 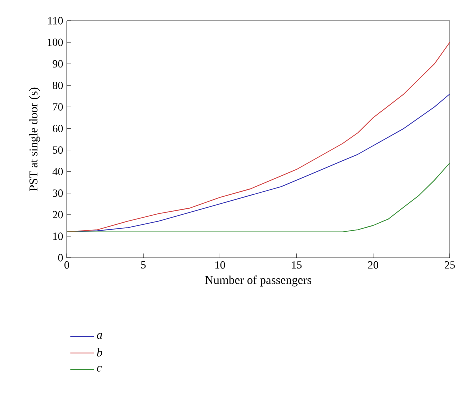 What do you see at coordinates (99, 352) in the screenshot?
I see `legend-label: b` at bounding box center [99, 352].